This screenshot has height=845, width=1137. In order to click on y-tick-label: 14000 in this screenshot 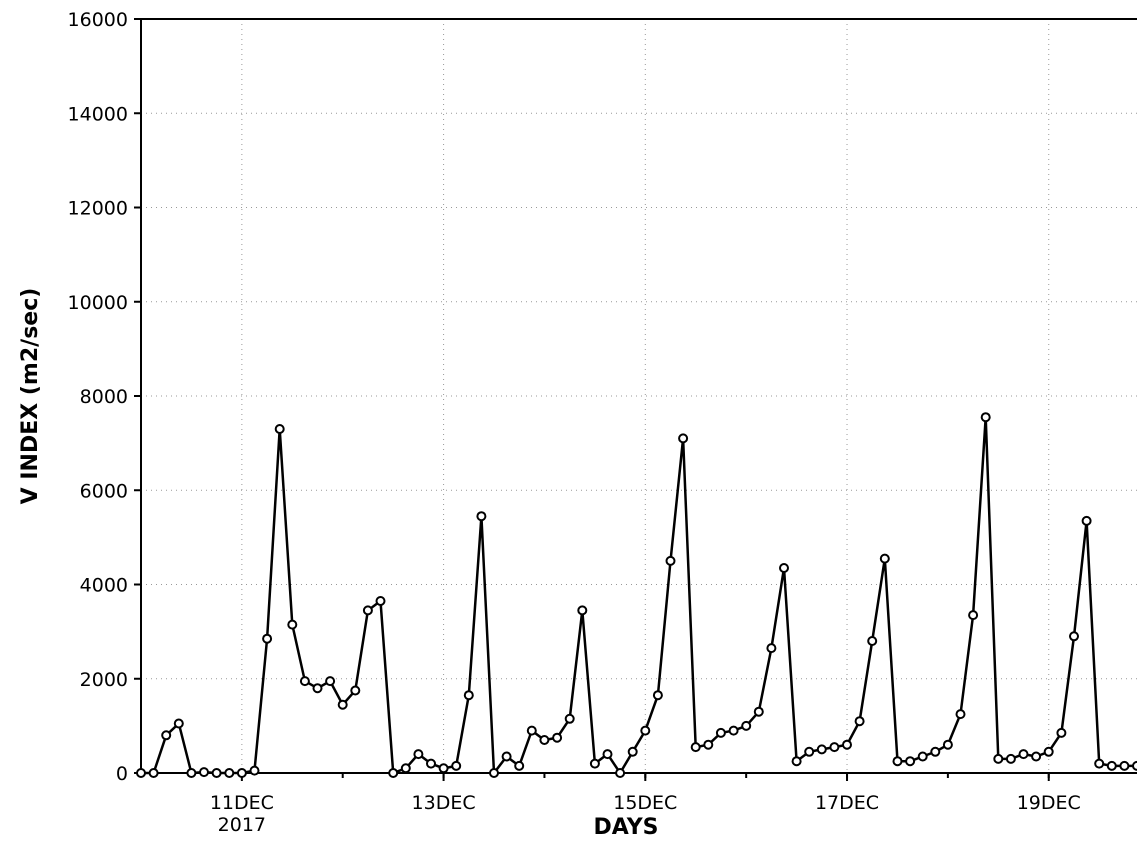, I will do `click(98, 114)`.